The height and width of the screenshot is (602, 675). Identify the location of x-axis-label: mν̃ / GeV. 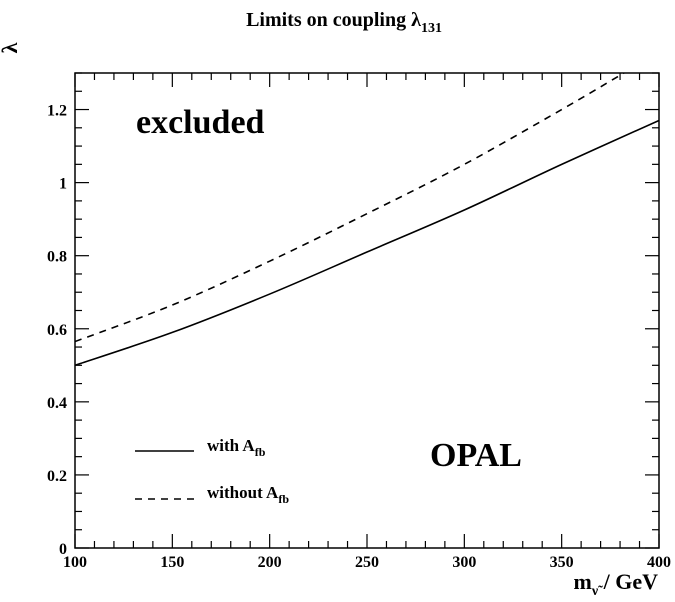
(616, 584).